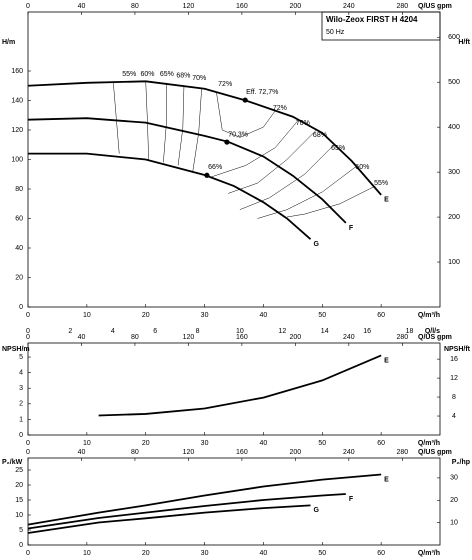 This screenshot has width=472, height=560. Describe the element at coordinates (12, 462) in the screenshot. I see `y-axis-label: P₂/kW` at that location.